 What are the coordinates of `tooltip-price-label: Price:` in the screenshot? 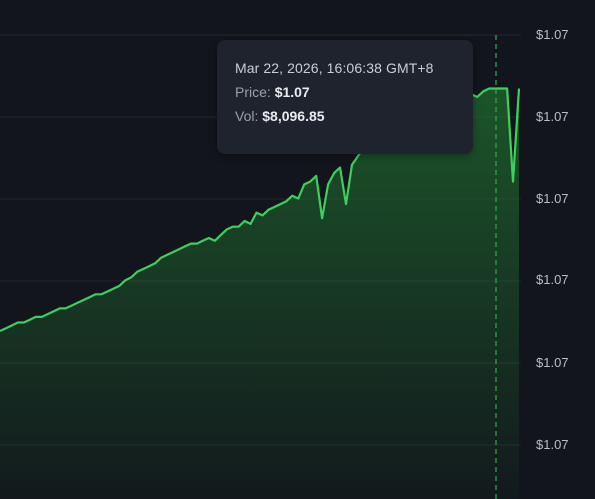 It's located at (253, 92).